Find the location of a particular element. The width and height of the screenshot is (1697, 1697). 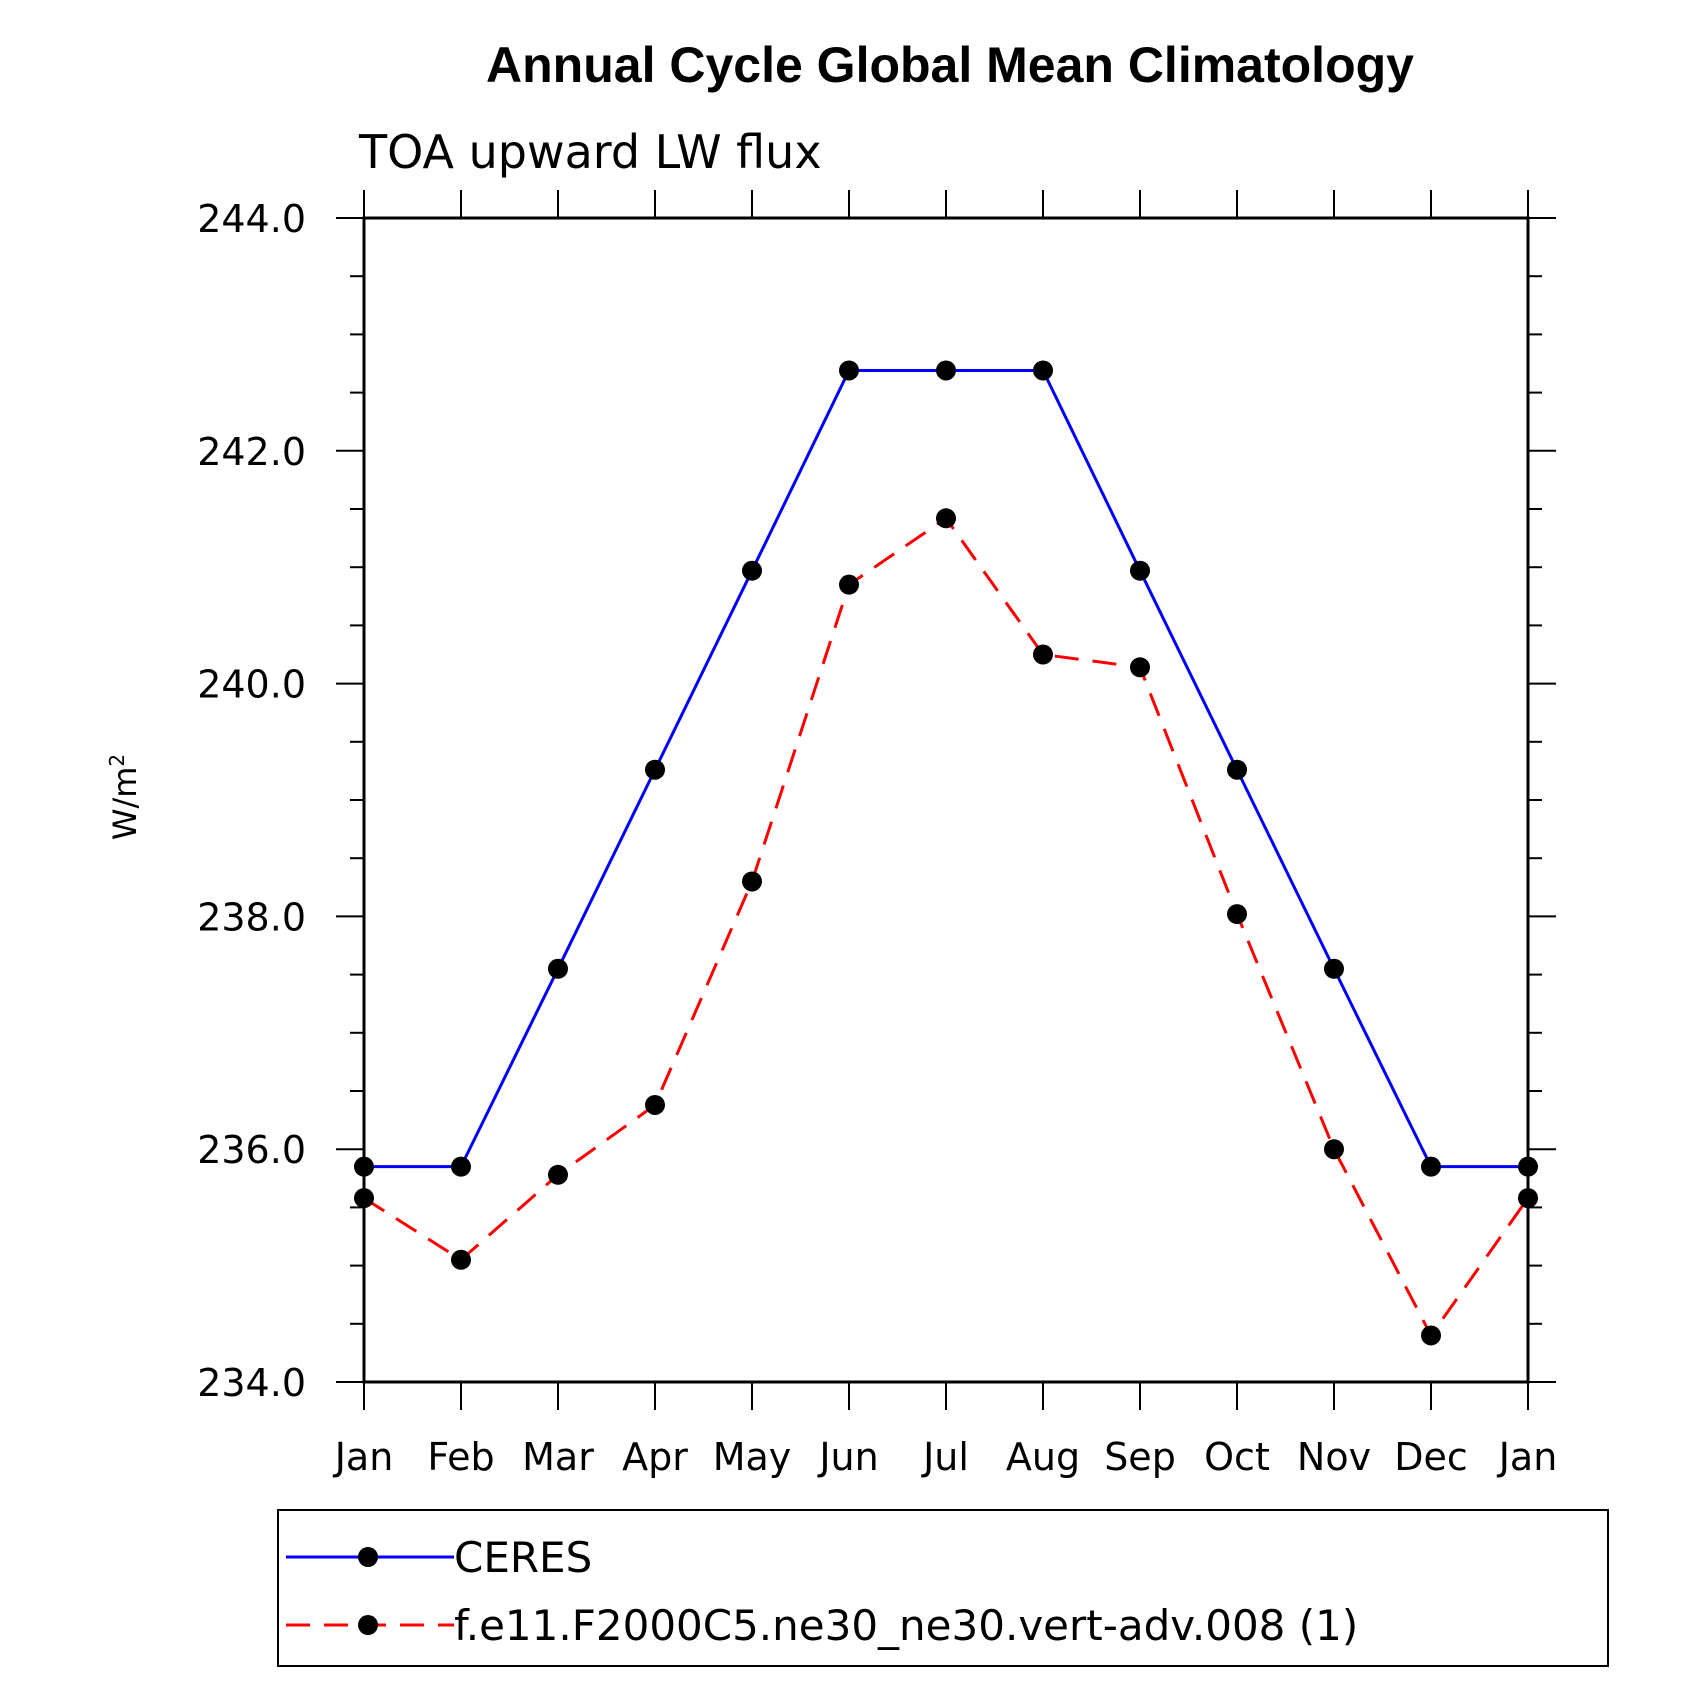

x-tick-label: Mar is located at coordinates (558, 1457).